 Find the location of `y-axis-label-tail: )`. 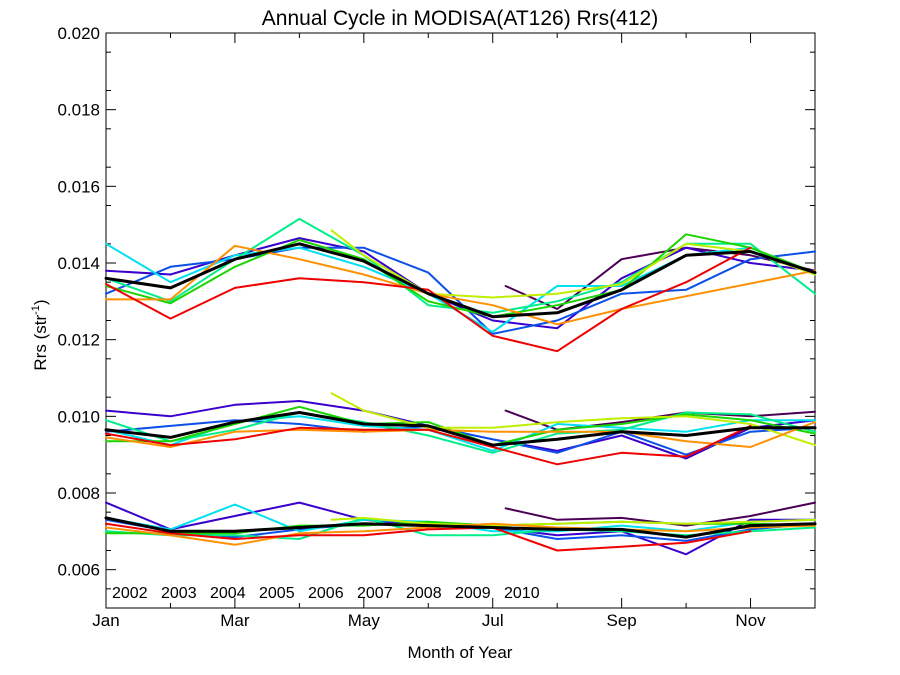

y-axis-label-tail: ) is located at coordinates (40, 302).